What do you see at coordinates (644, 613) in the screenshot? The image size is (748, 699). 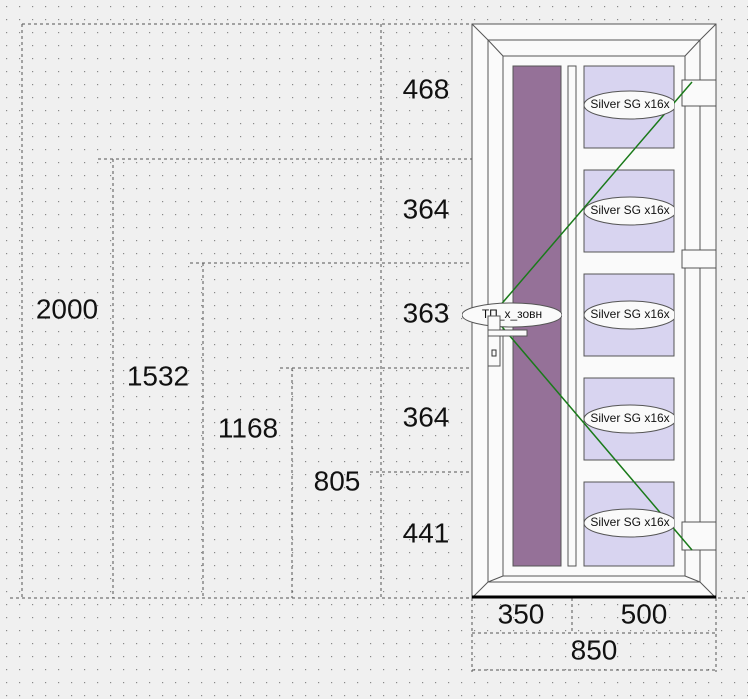 I see `width-segment: 500` at bounding box center [644, 613].